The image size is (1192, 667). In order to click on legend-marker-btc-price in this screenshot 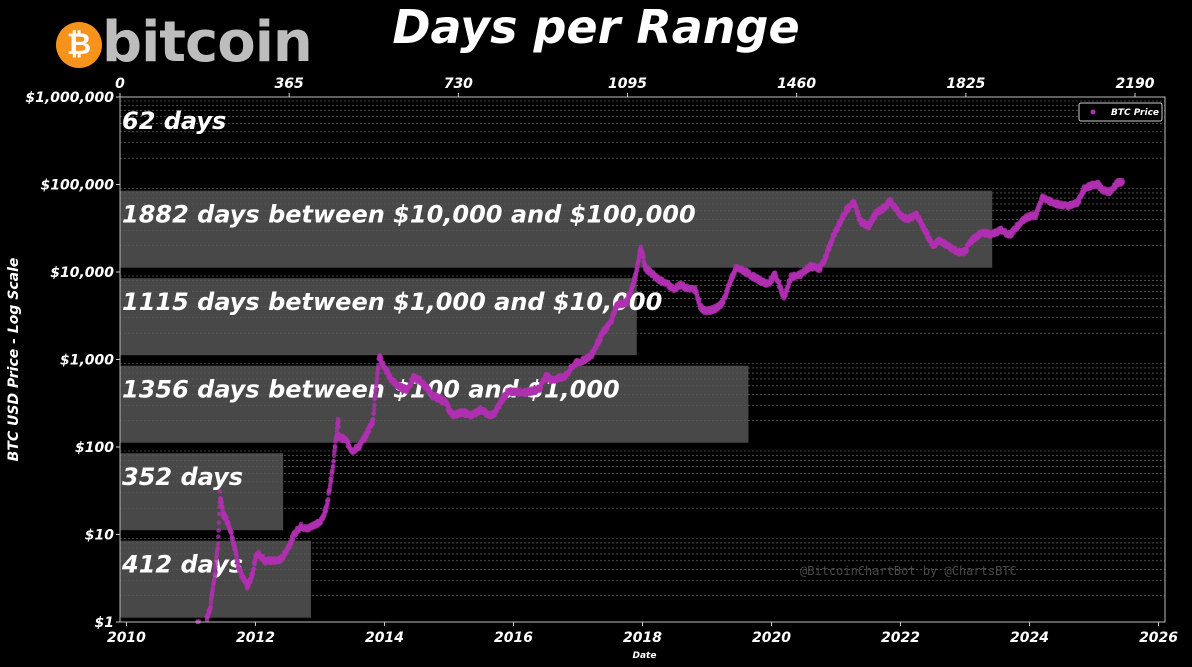, I will do `click(1093, 112)`.